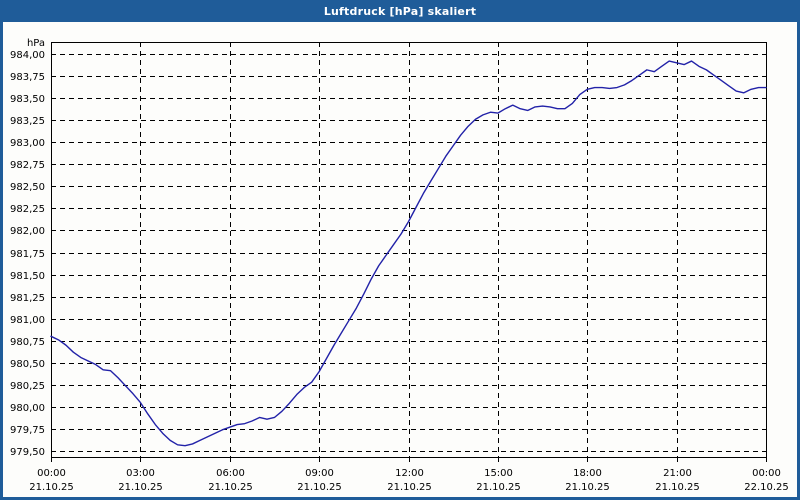  I want to click on y-axis-tick-label: 980,50, so click(27, 364).